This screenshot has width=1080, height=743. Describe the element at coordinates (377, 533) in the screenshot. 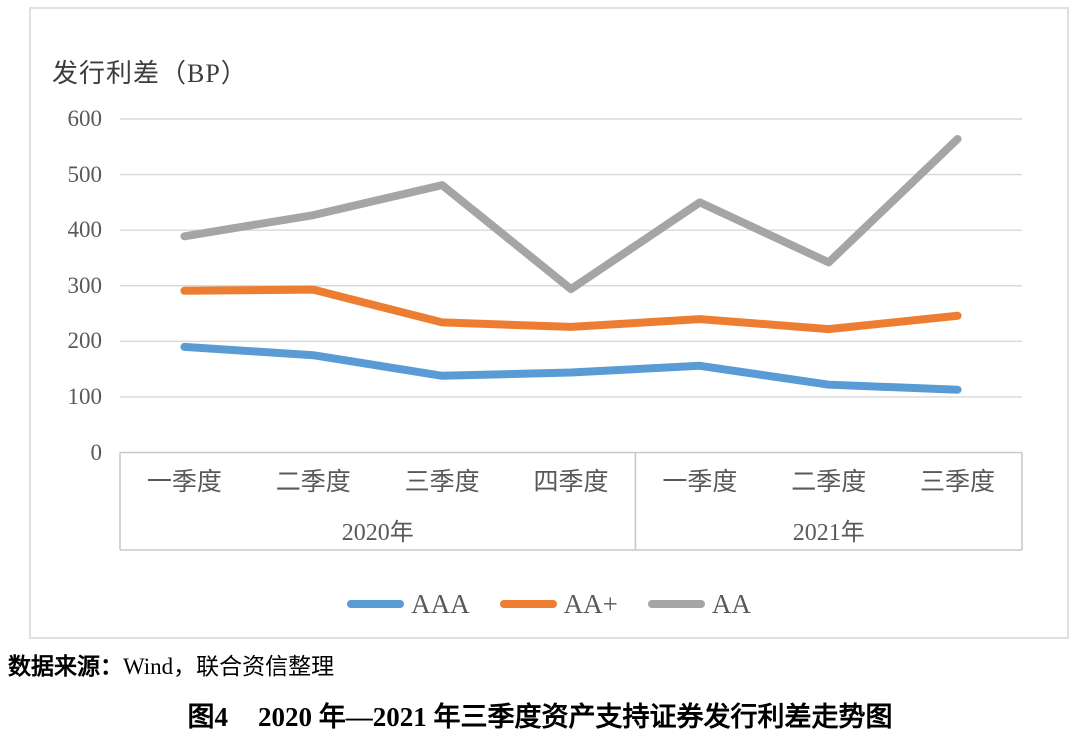

I see `x-group-label: 2020年` at that location.